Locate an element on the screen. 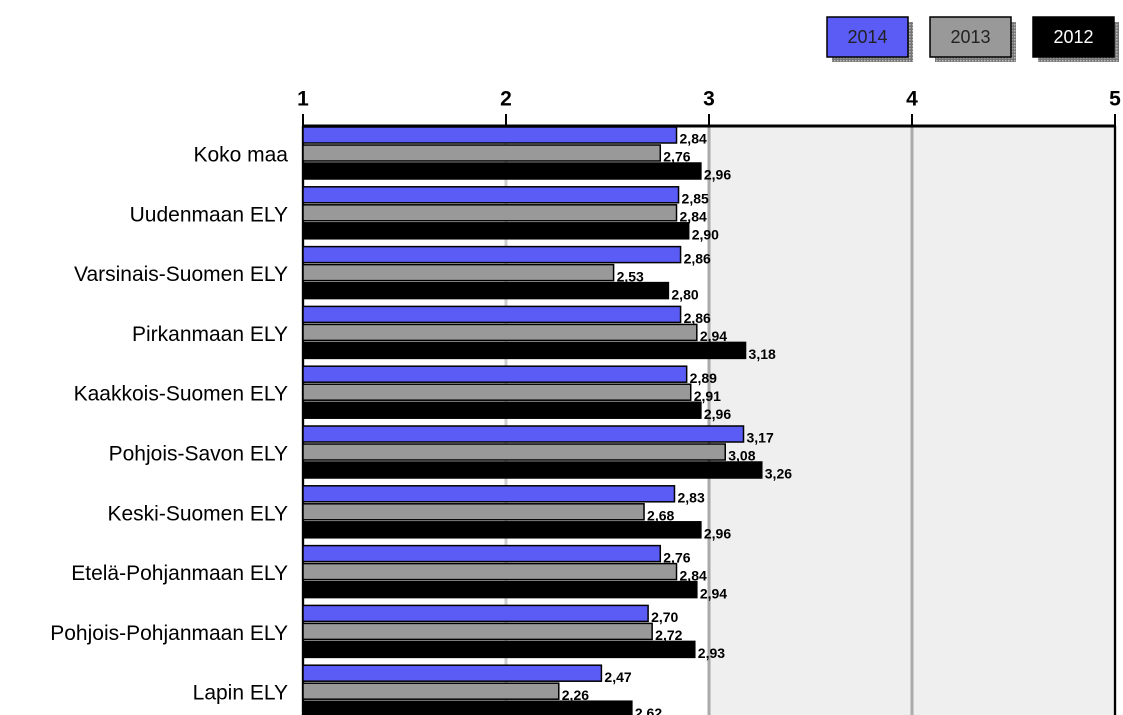  value-label: 3,26 is located at coordinates (778, 474).